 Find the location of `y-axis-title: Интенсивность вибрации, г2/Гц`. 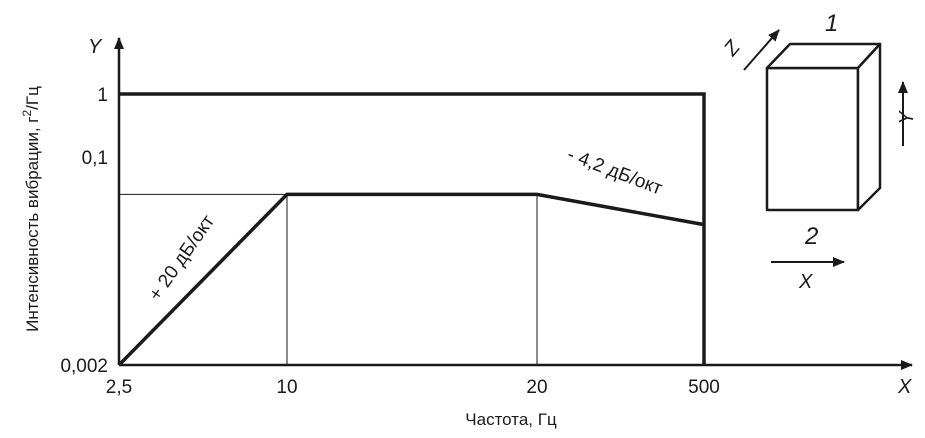

y-axis-title: Интенсивность вибрации, г2/Гц is located at coordinates (31, 209).